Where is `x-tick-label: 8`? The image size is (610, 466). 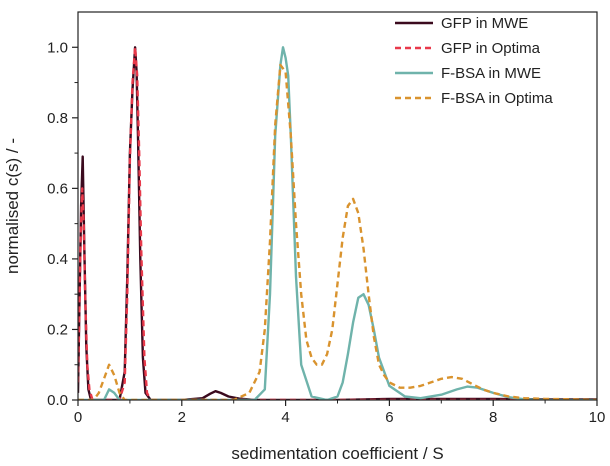 x-tick-label: 8 is located at coordinates (493, 417).